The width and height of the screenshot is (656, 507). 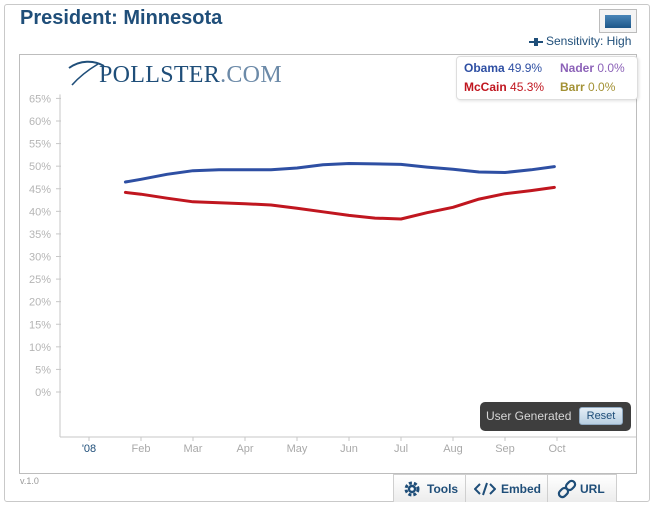 What do you see at coordinates (521, 489) in the screenshot?
I see `embed-label: Embed` at bounding box center [521, 489].